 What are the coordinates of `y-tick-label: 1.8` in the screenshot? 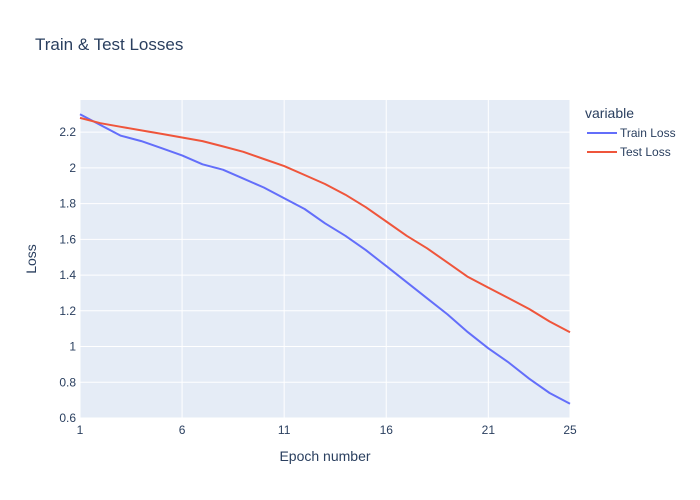 It's located at (67, 204).